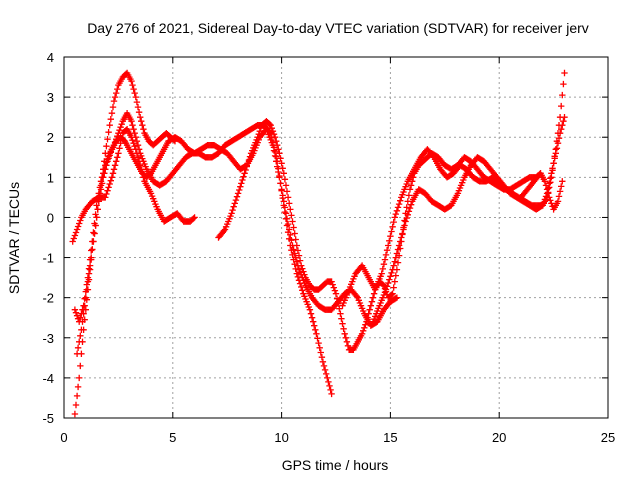 The width and height of the screenshot is (640, 480). Describe the element at coordinates (48, 338) in the screenshot. I see `y-tick-label: -3` at that location.